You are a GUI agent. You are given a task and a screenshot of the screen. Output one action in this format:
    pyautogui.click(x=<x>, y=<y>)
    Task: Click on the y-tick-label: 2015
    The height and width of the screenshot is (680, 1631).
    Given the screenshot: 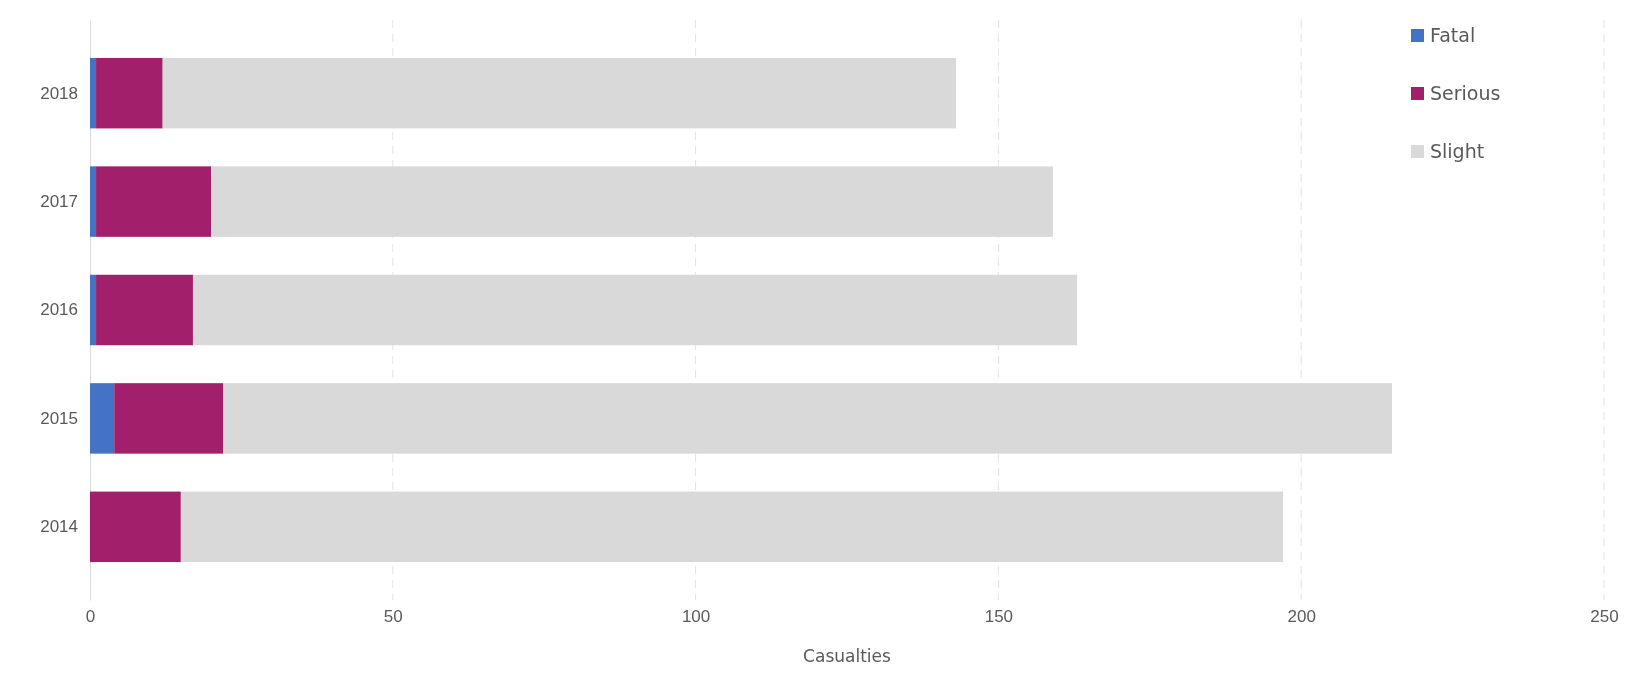 What is the action you would take?
    pyautogui.click(x=59, y=418)
    